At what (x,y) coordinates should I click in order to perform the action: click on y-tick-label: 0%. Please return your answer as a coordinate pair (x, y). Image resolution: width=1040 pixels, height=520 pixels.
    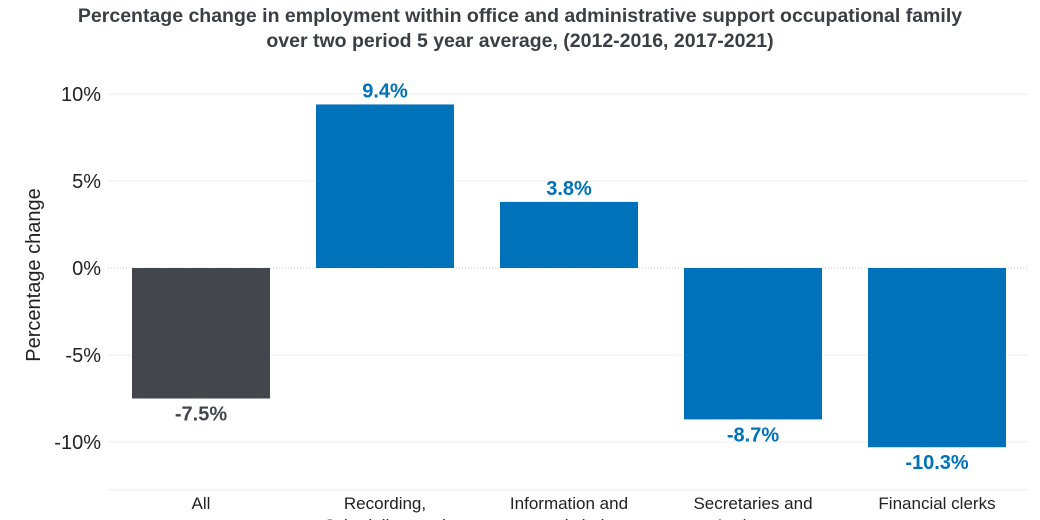
    Looking at the image, I should click on (86, 269).